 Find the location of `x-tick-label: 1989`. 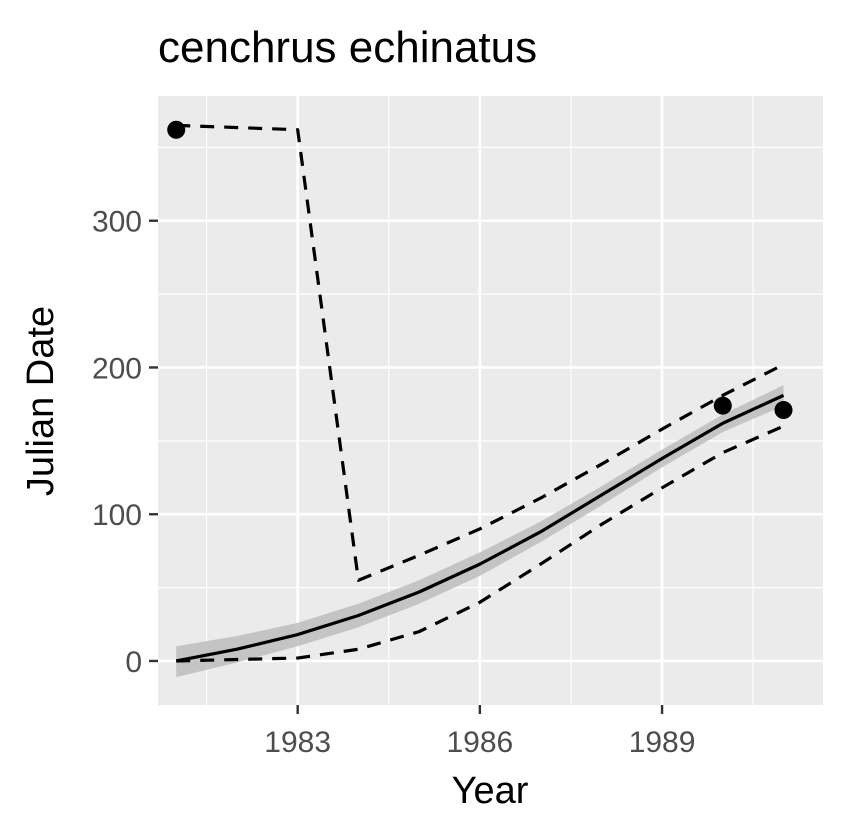

x-tick-label: 1989 is located at coordinates (662, 742).